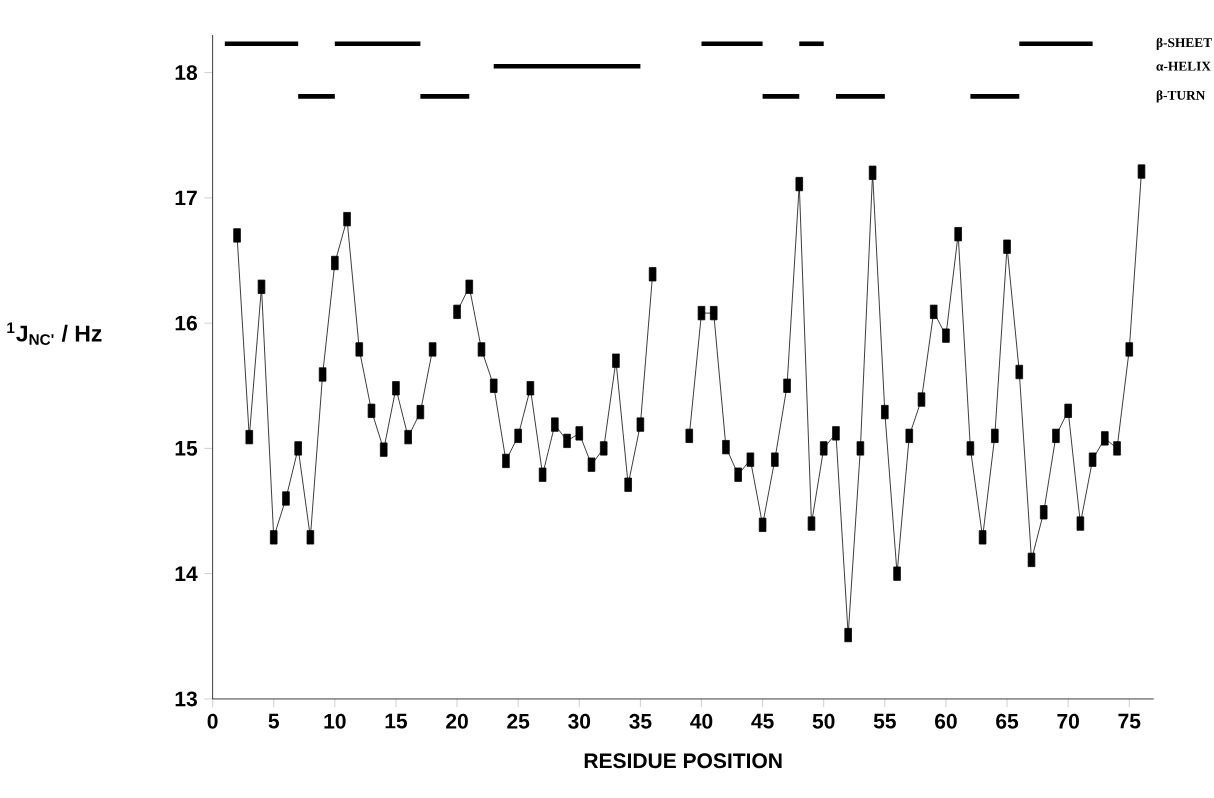 This screenshot has width=1214, height=798. Describe the element at coordinates (579, 721) in the screenshot. I see `x-tick-label: 30` at that location.